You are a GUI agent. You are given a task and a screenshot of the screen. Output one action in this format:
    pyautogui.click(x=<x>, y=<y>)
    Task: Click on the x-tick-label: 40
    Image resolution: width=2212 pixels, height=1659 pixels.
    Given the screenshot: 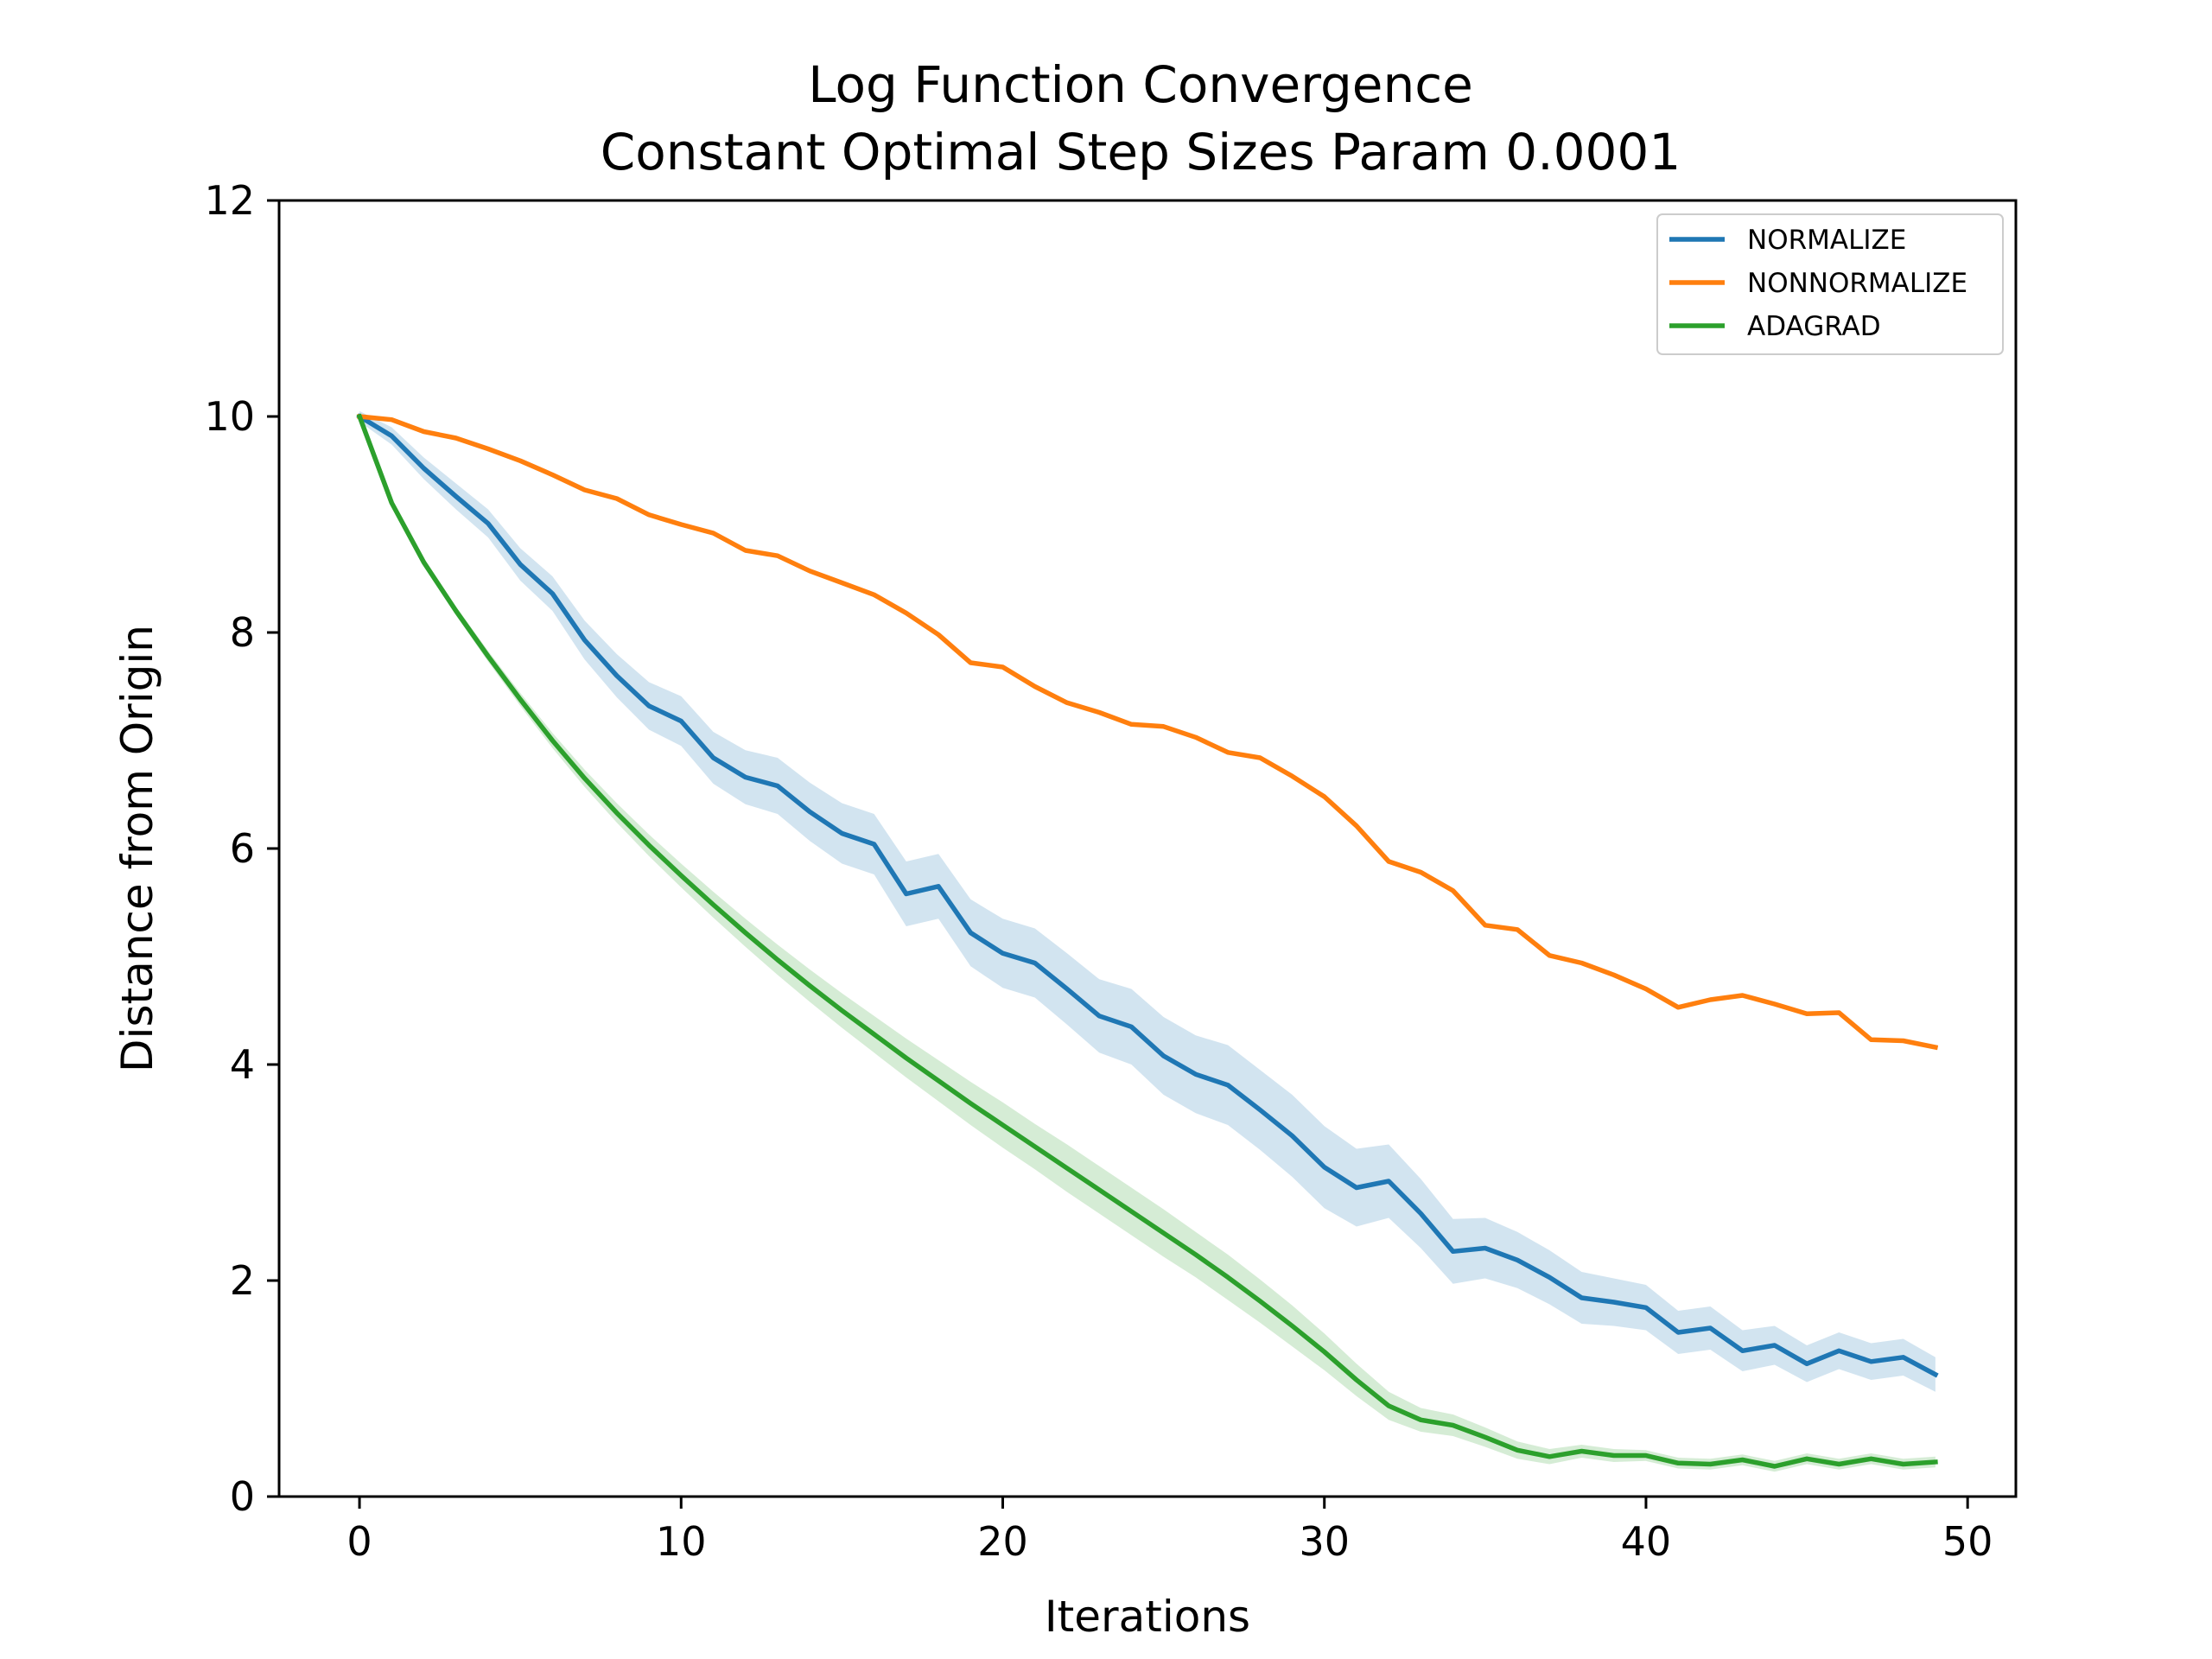 What is the action you would take?
    pyautogui.click(x=1646, y=1541)
    